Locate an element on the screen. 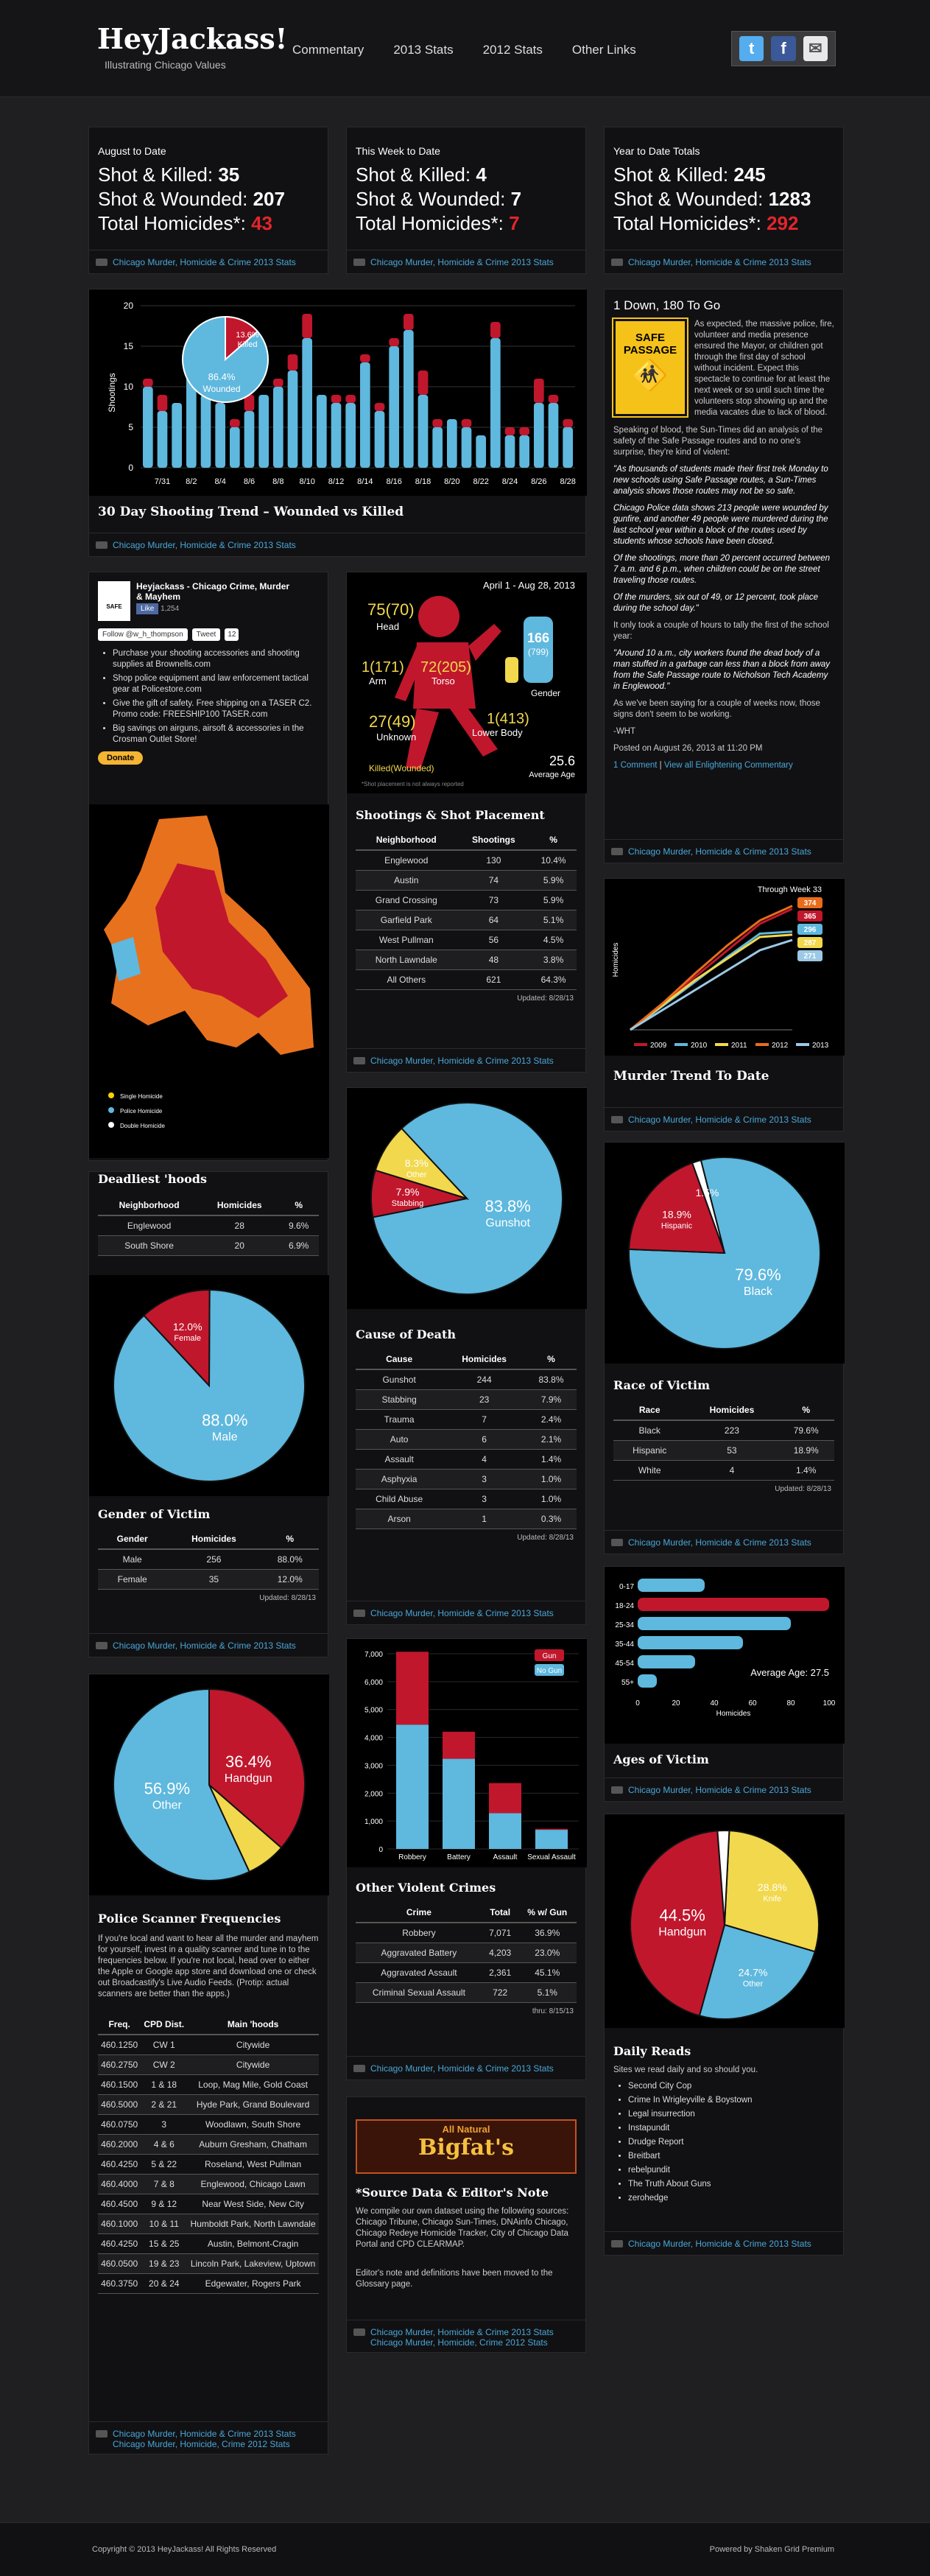  read-link: Crime In Wrigleyville & Boystown is located at coordinates (731, 2100).